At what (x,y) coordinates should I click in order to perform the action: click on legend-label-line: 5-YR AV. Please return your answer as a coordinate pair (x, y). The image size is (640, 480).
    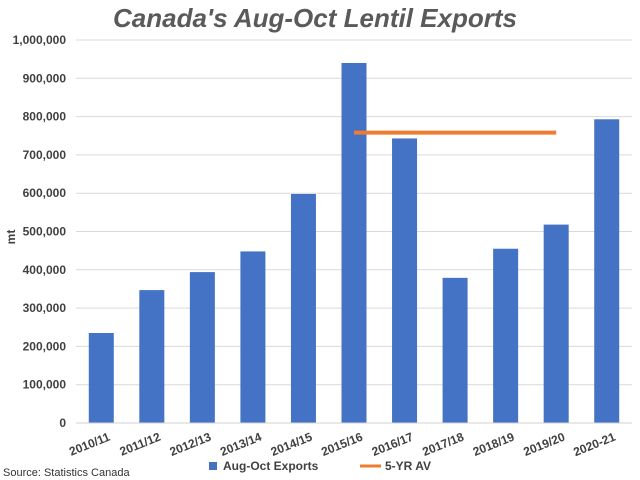
    Looking at the image, I should click on (408, 466).